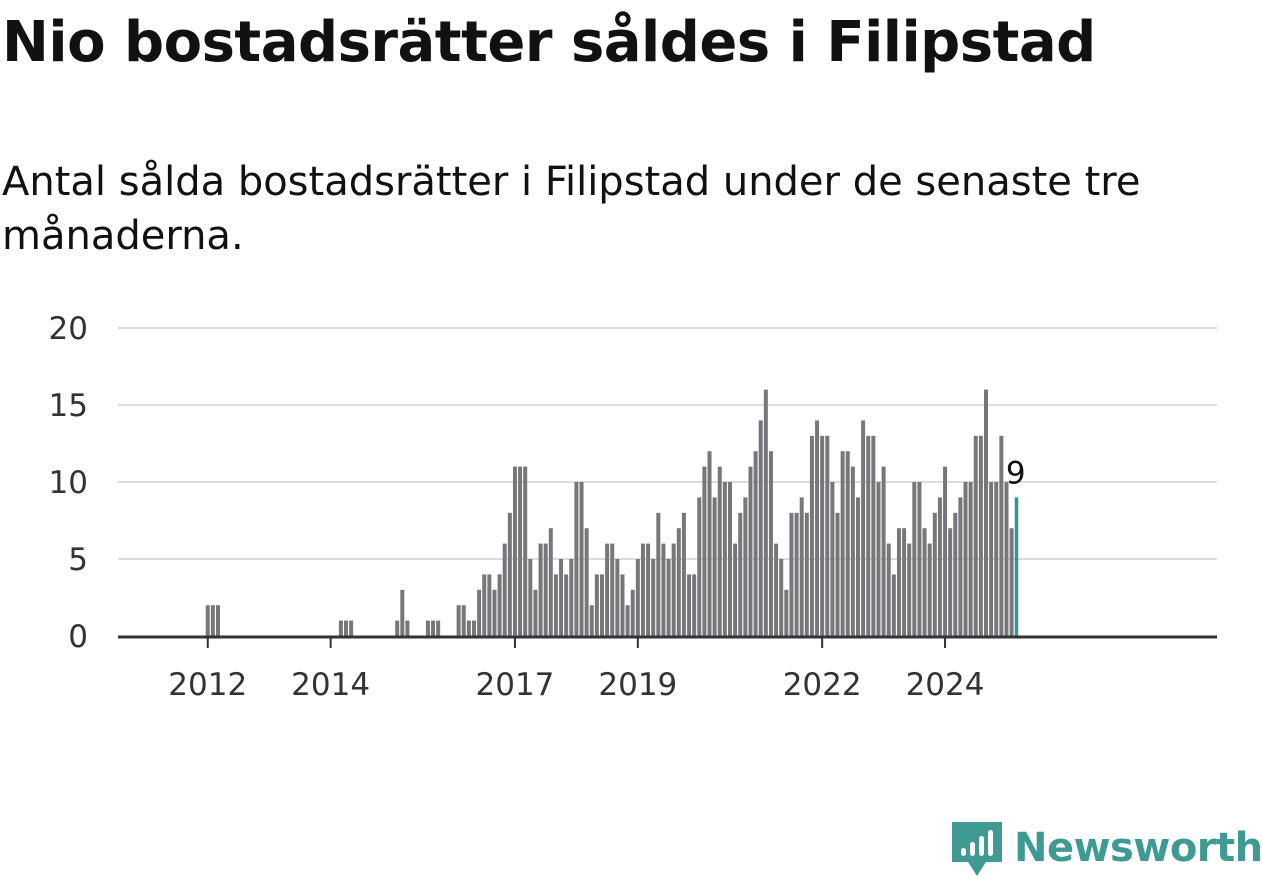 The width and height of the screenshot is (1262, 879). I want to click on x-tick-label: 2024, so click(945, 685).